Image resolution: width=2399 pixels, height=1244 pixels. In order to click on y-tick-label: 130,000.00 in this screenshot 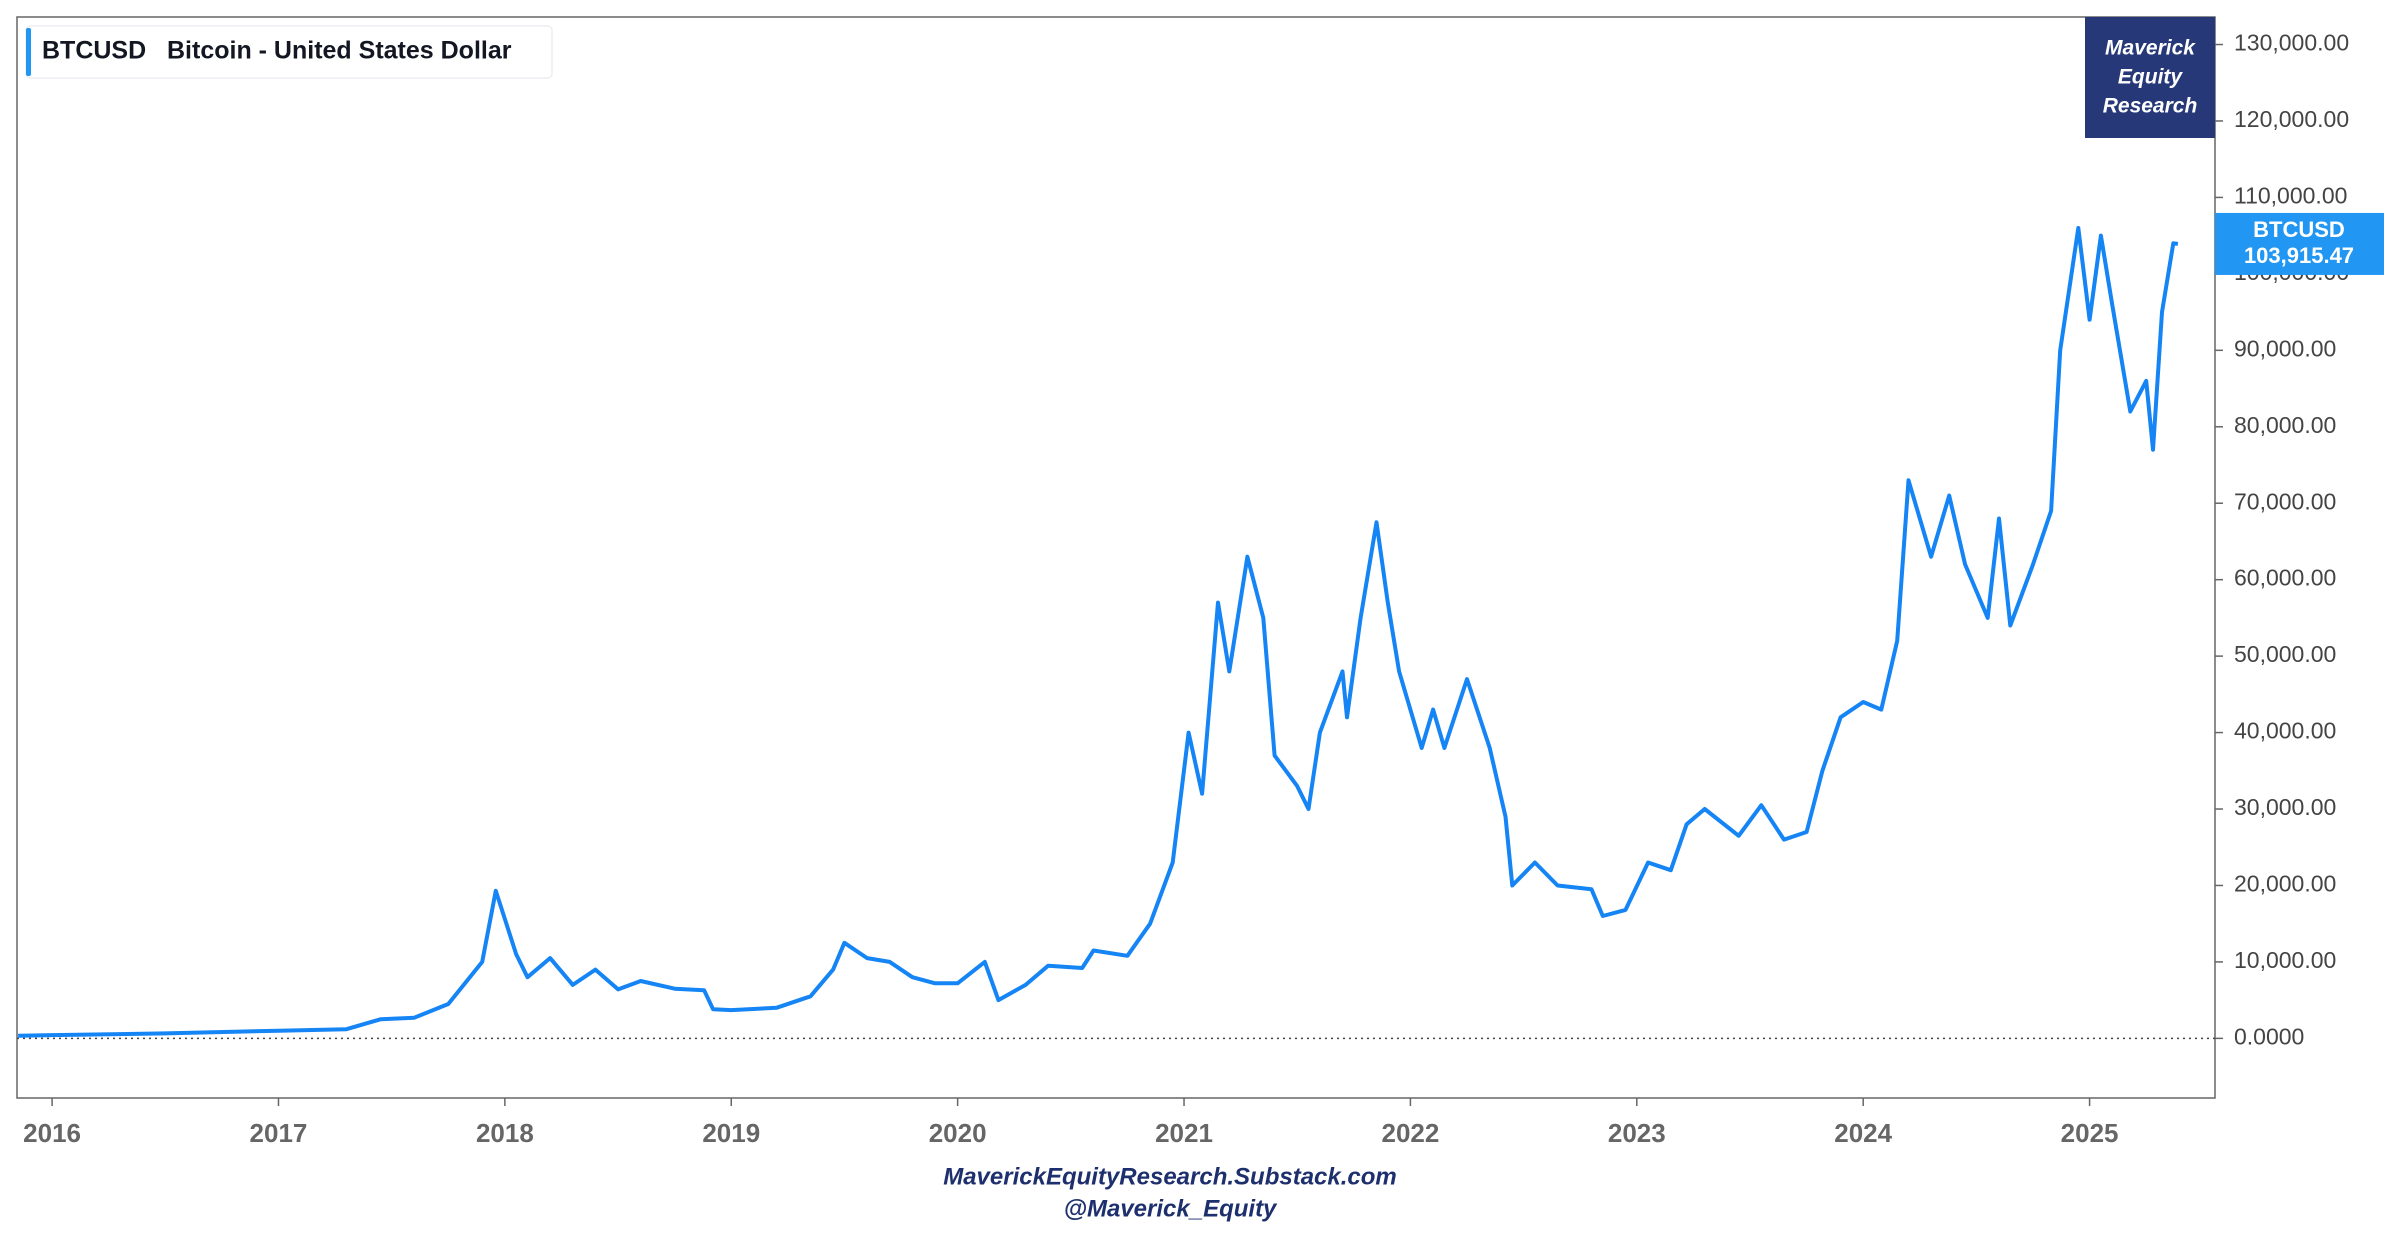, I will do `click(2291, 43)`.